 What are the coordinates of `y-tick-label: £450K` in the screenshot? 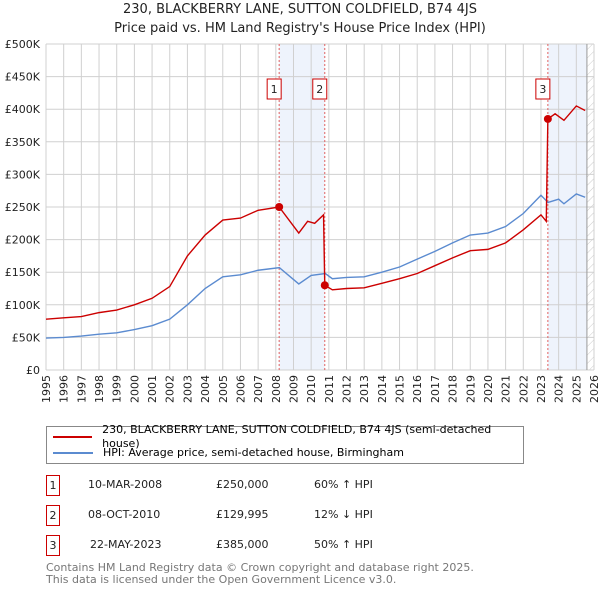 It's located at (23, 77).